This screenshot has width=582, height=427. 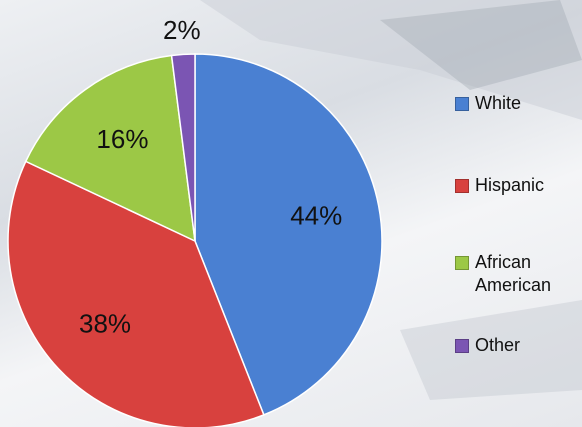 I want to click on data-label: 44%, so click(x=316, y=216).